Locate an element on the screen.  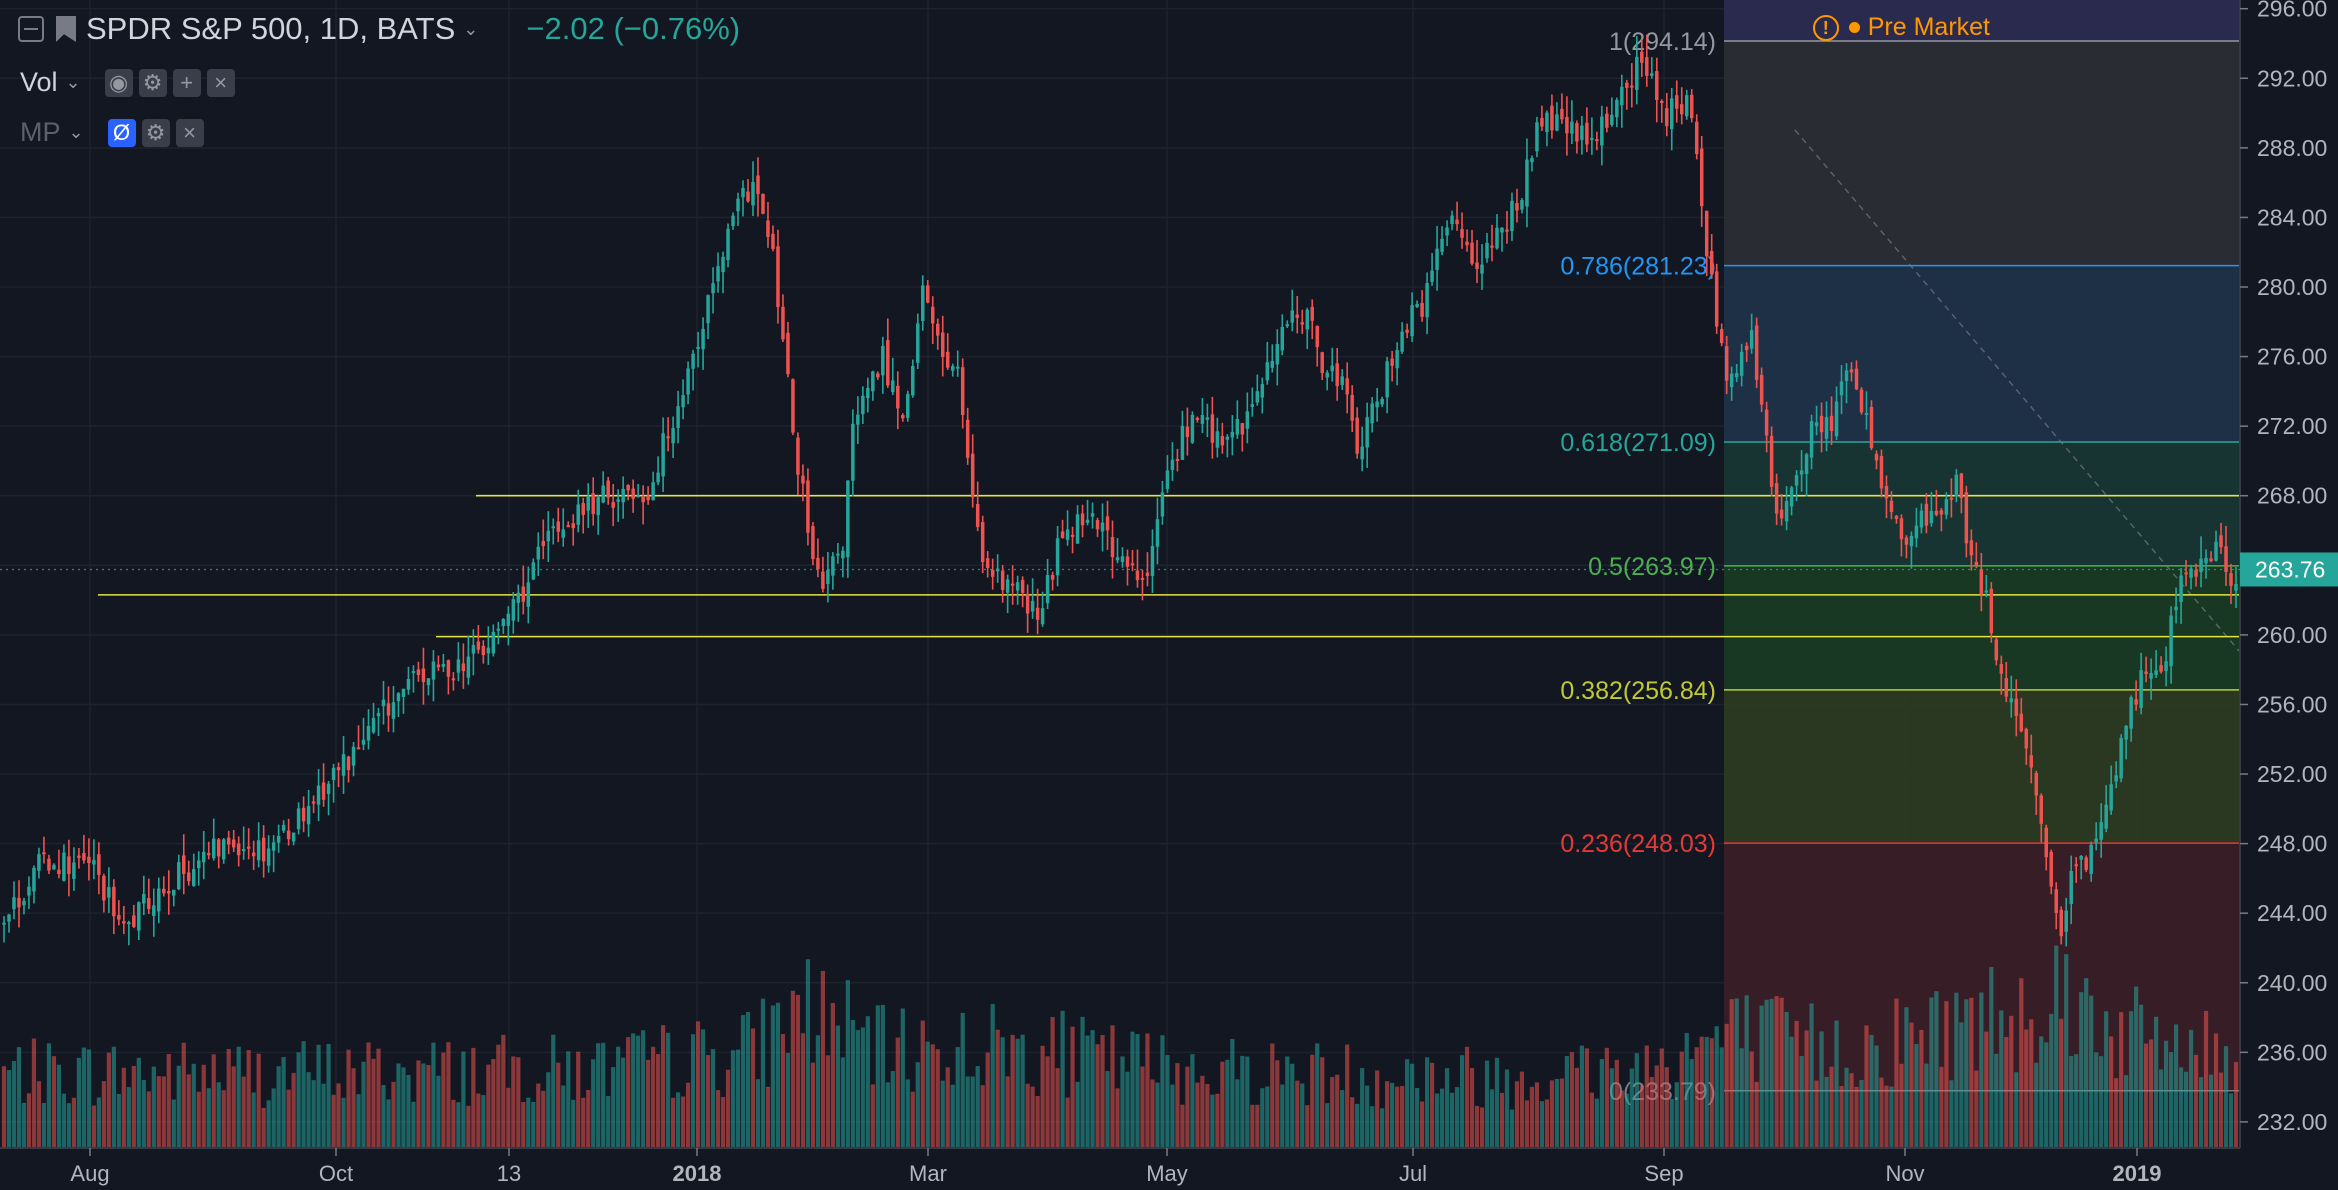
plus-icon: + is located at coordinates (186, 82).